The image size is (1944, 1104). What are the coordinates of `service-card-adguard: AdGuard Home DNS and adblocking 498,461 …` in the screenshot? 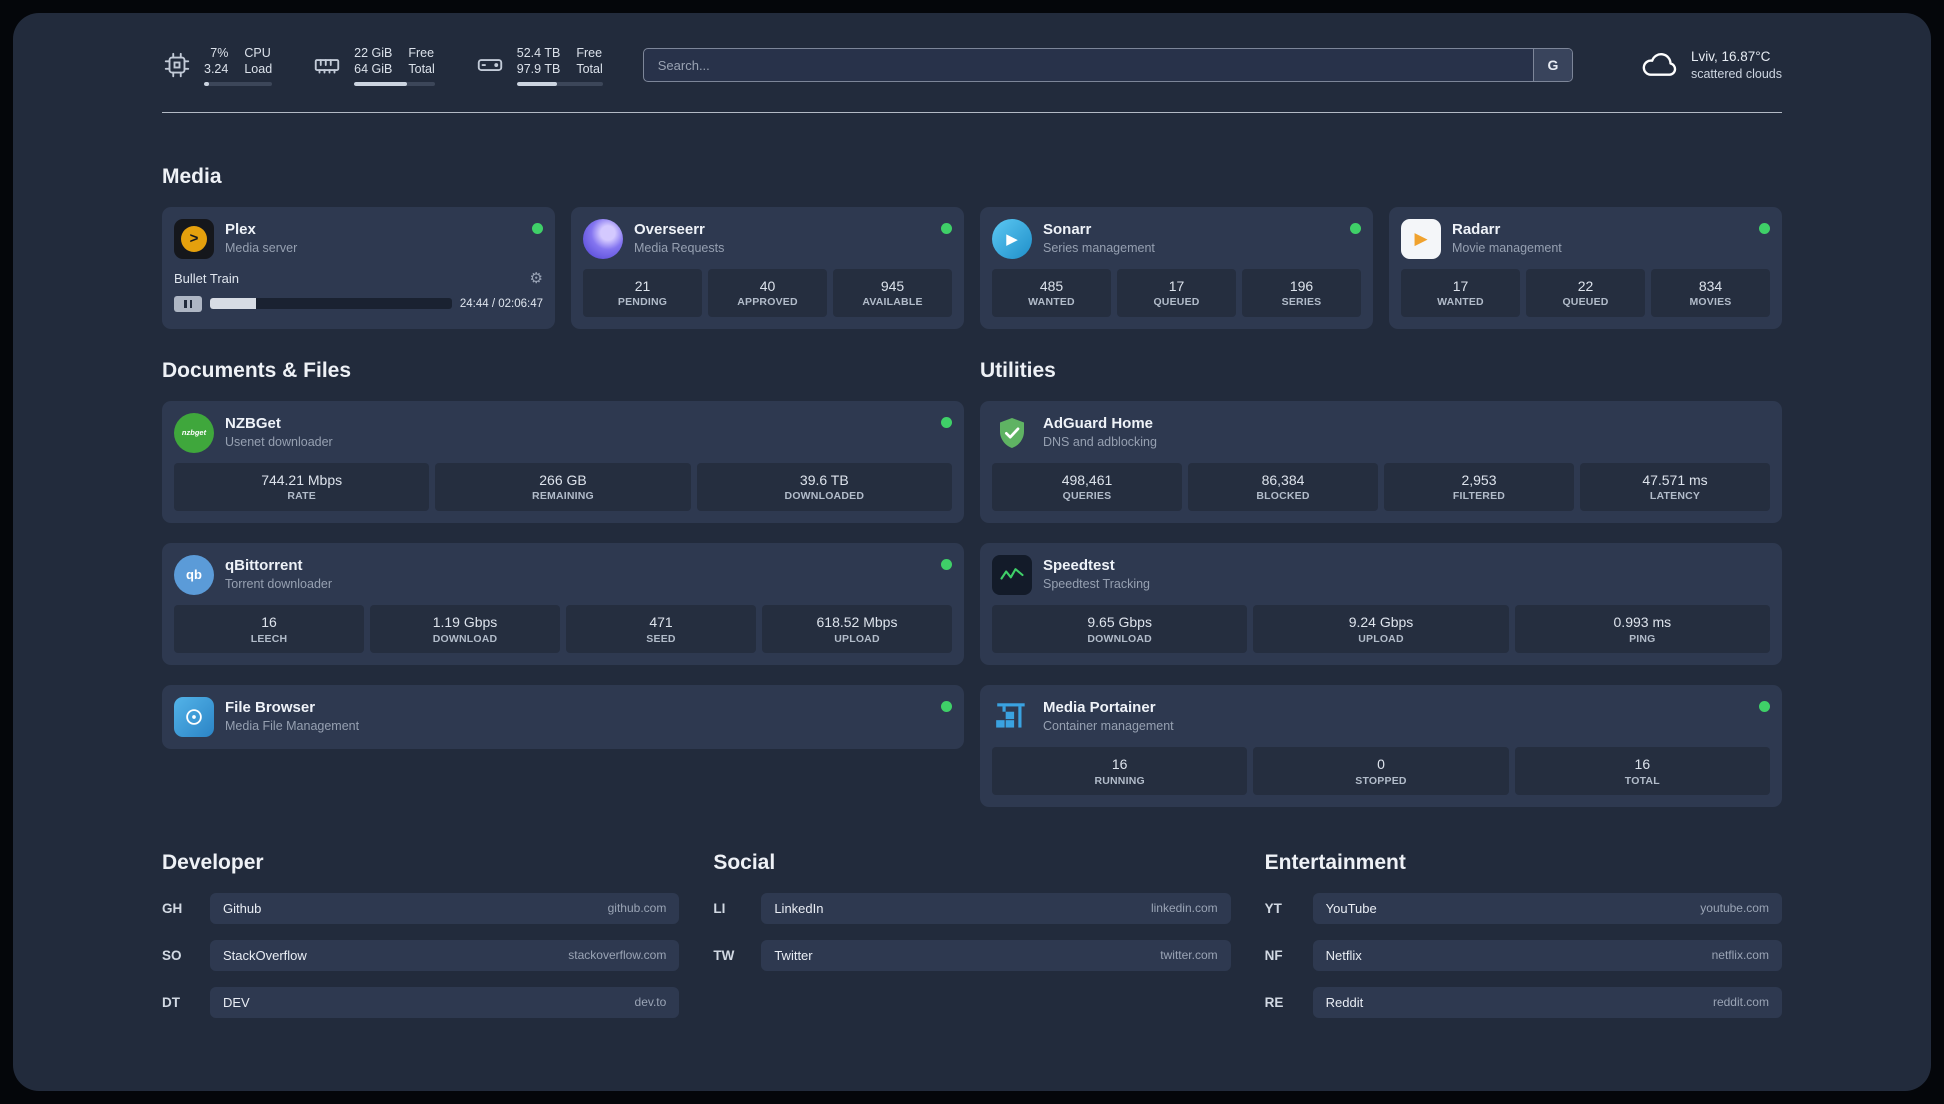 It's located at (1381, 461).